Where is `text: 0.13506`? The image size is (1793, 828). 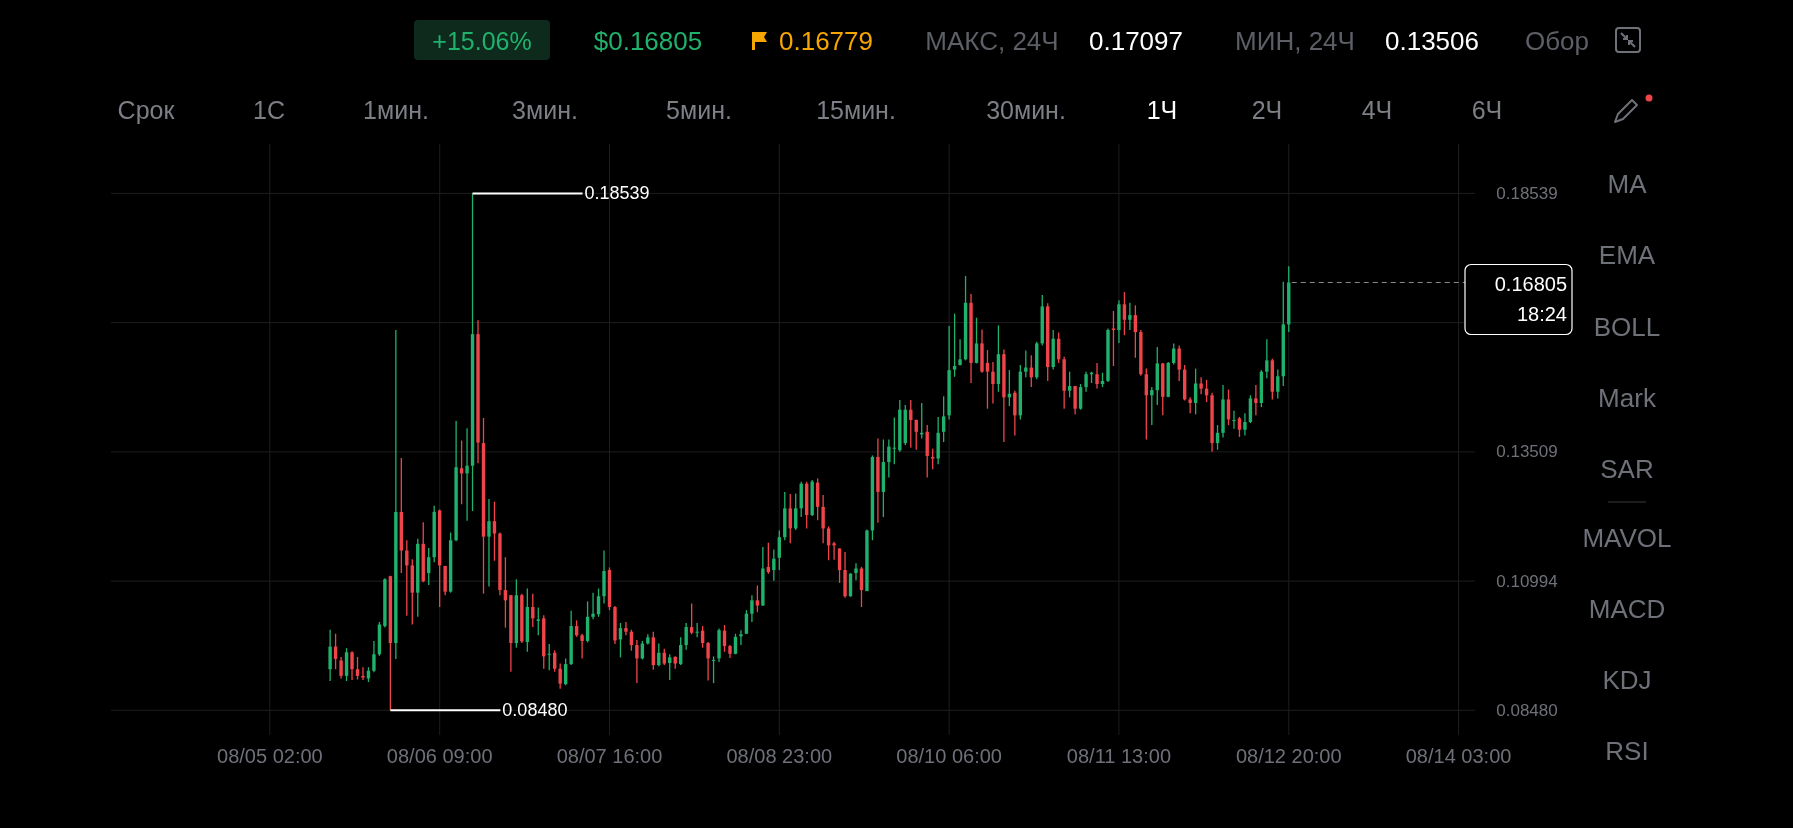 text: 0.13506 is located at coordinates (1432, 41).